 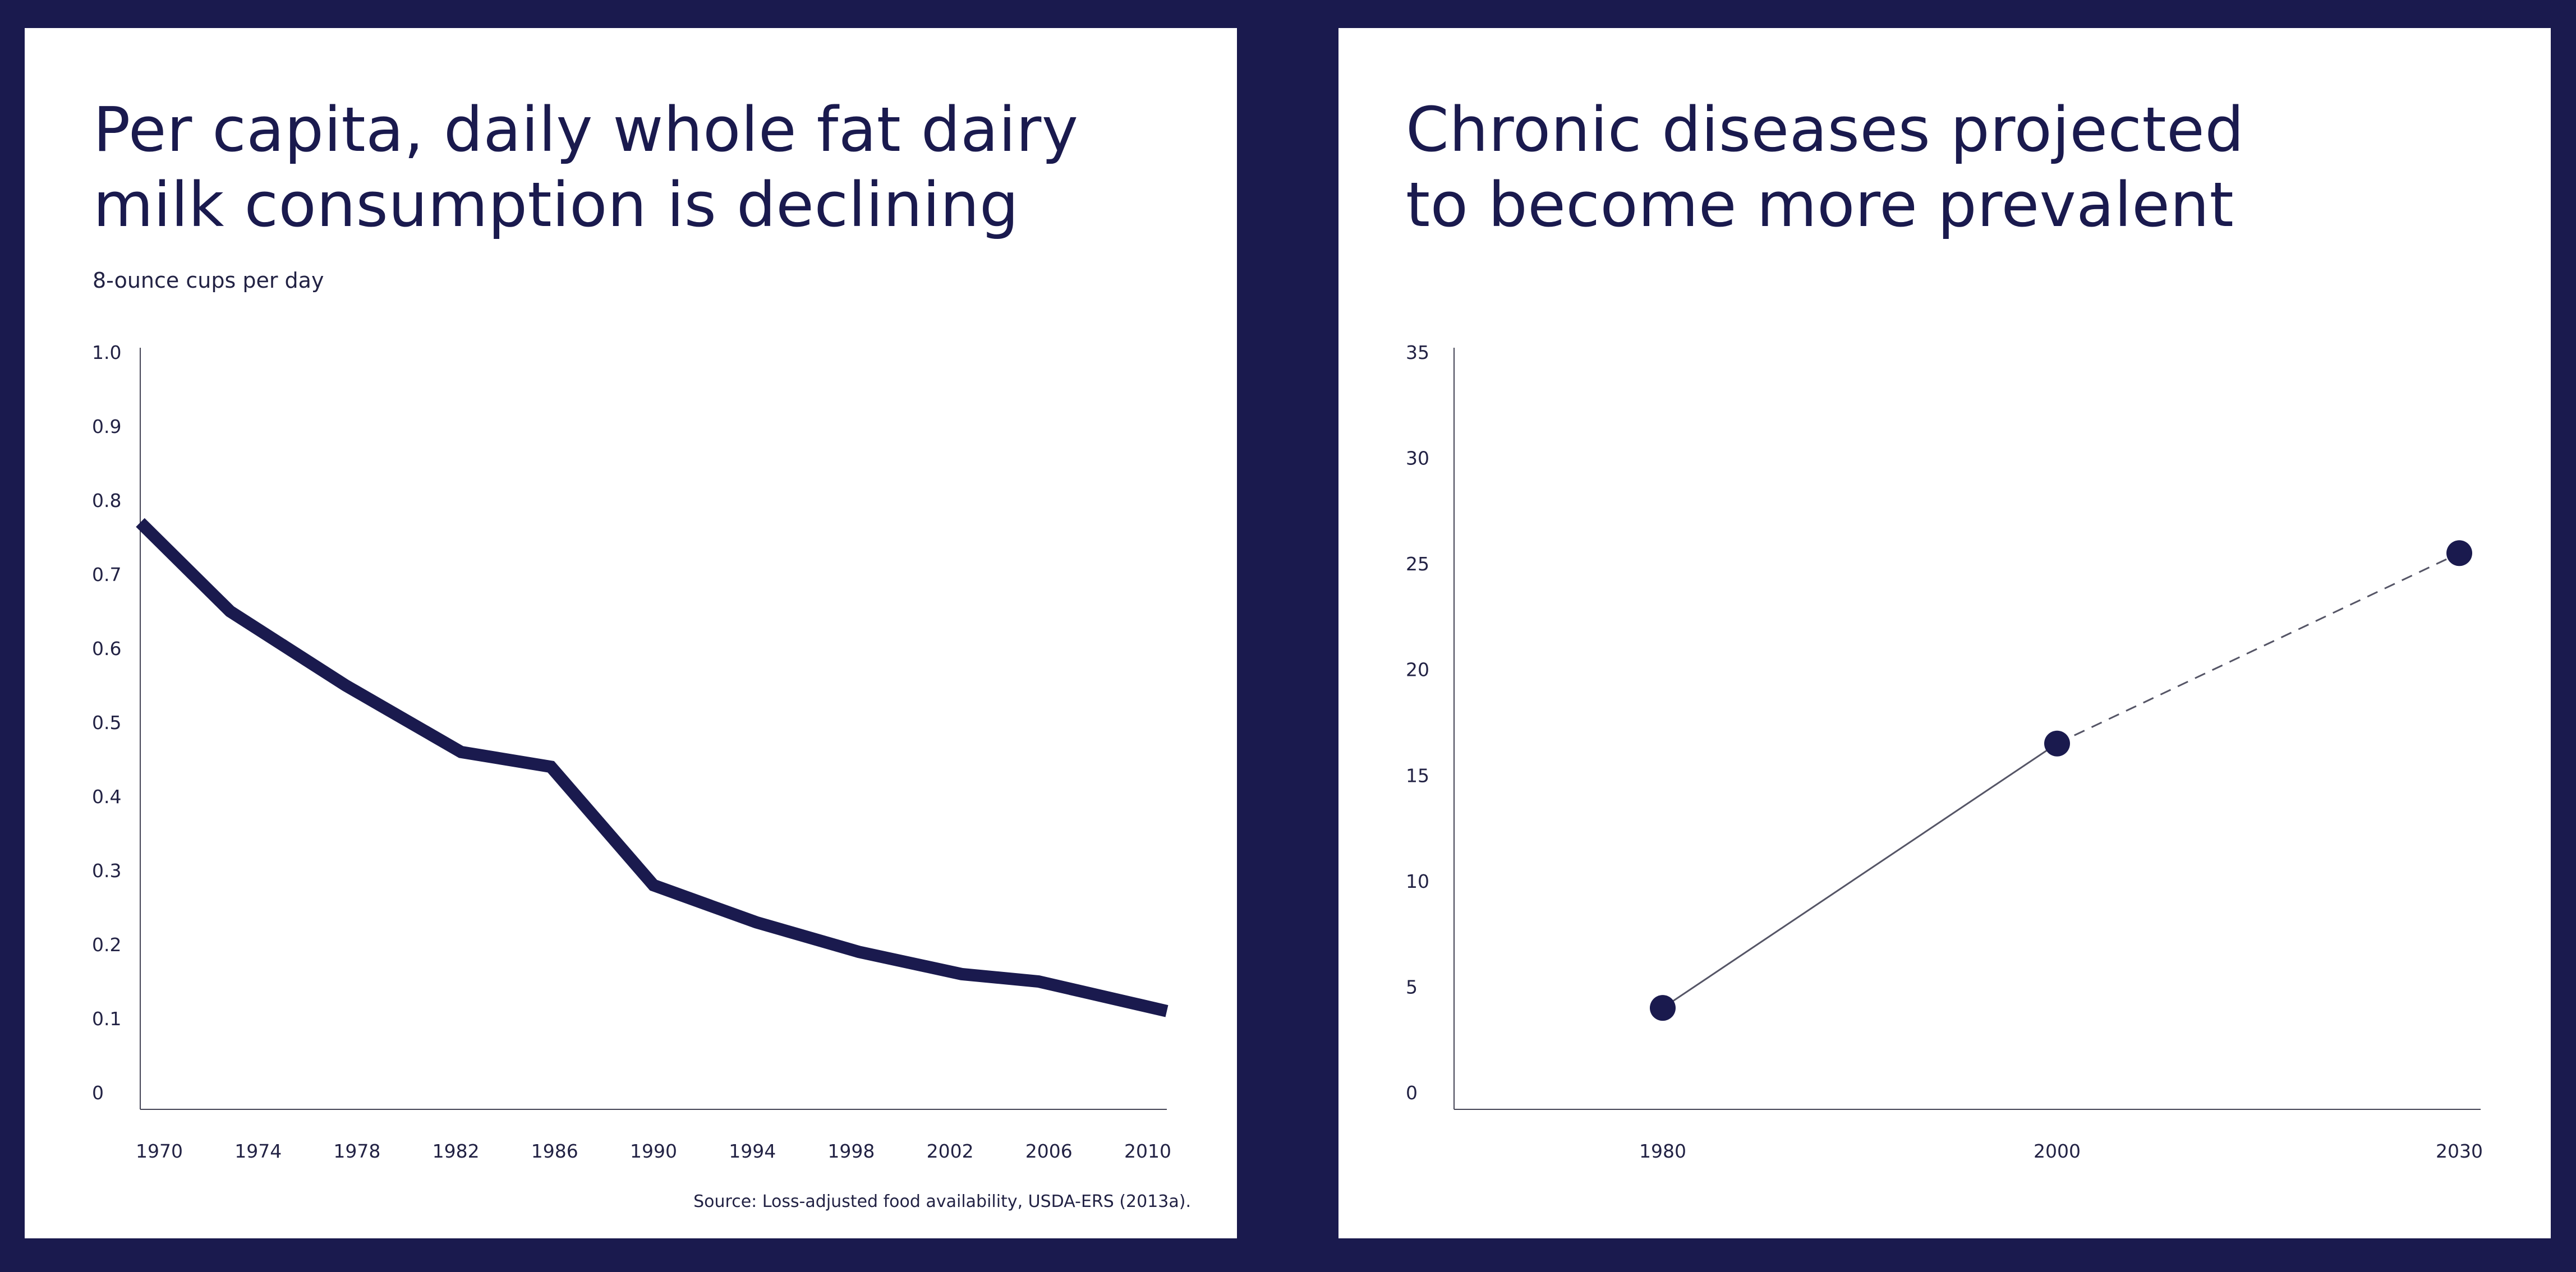 What do you see at coordinates (106, 1019) in the screenshot?
I see `y-tick-label: 0.1` at bounding box center [106, 1019].